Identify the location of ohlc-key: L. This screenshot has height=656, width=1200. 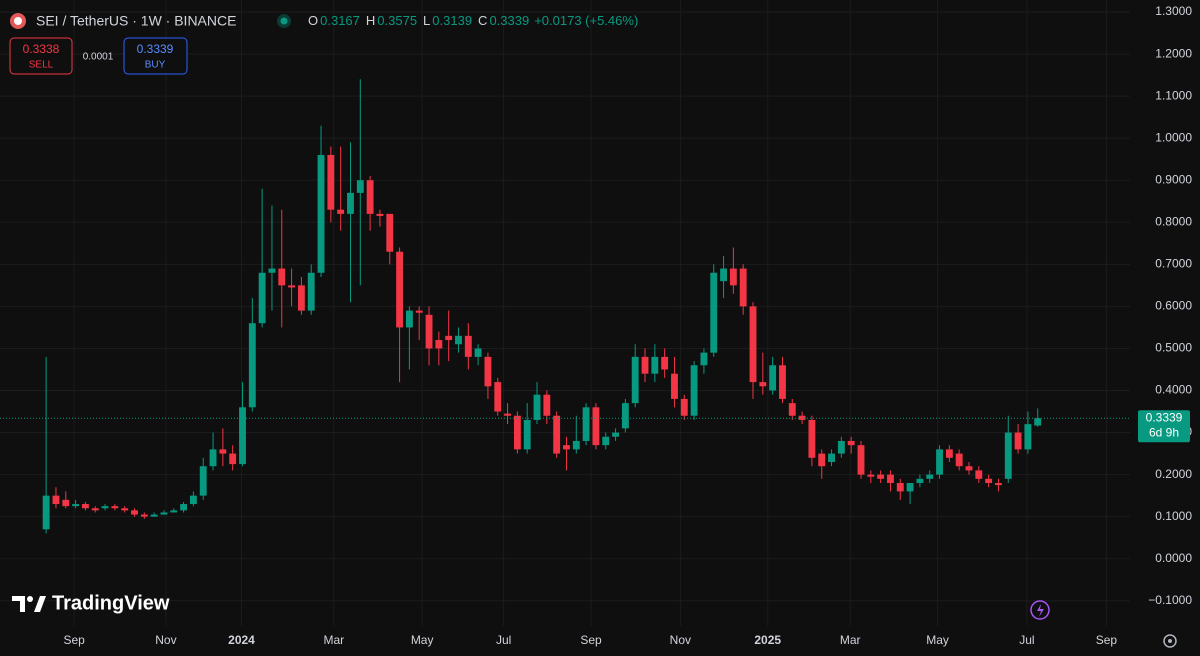
(426, 20).